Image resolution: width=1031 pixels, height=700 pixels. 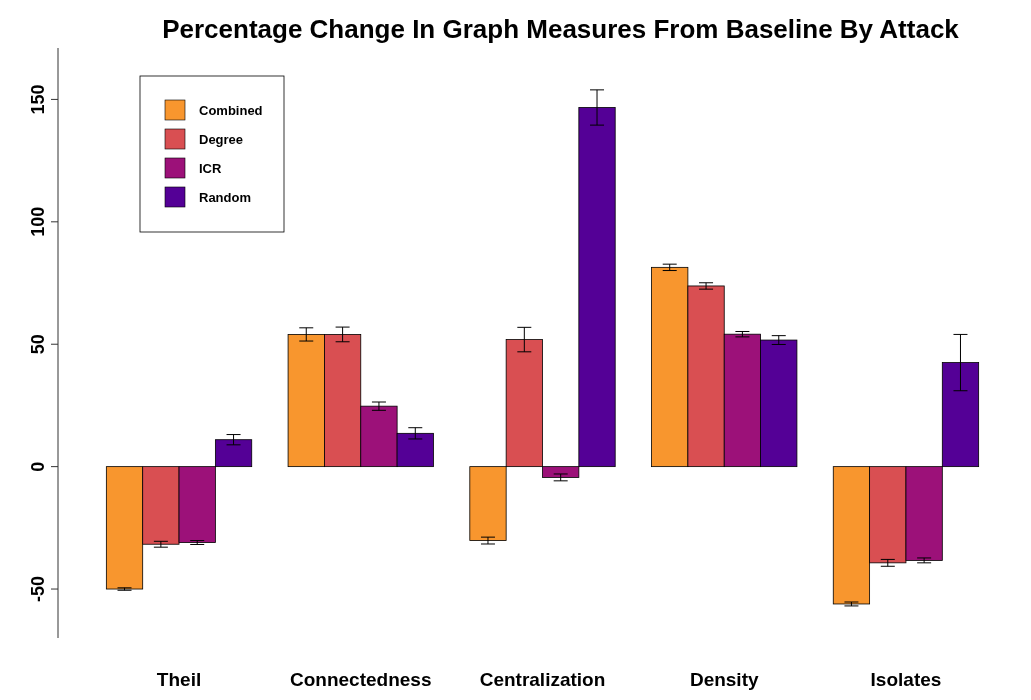 What do you see at coordinates (231, 110) in the screenshot?
I see `legend-label: Combined` at bounding box center [231, 110].